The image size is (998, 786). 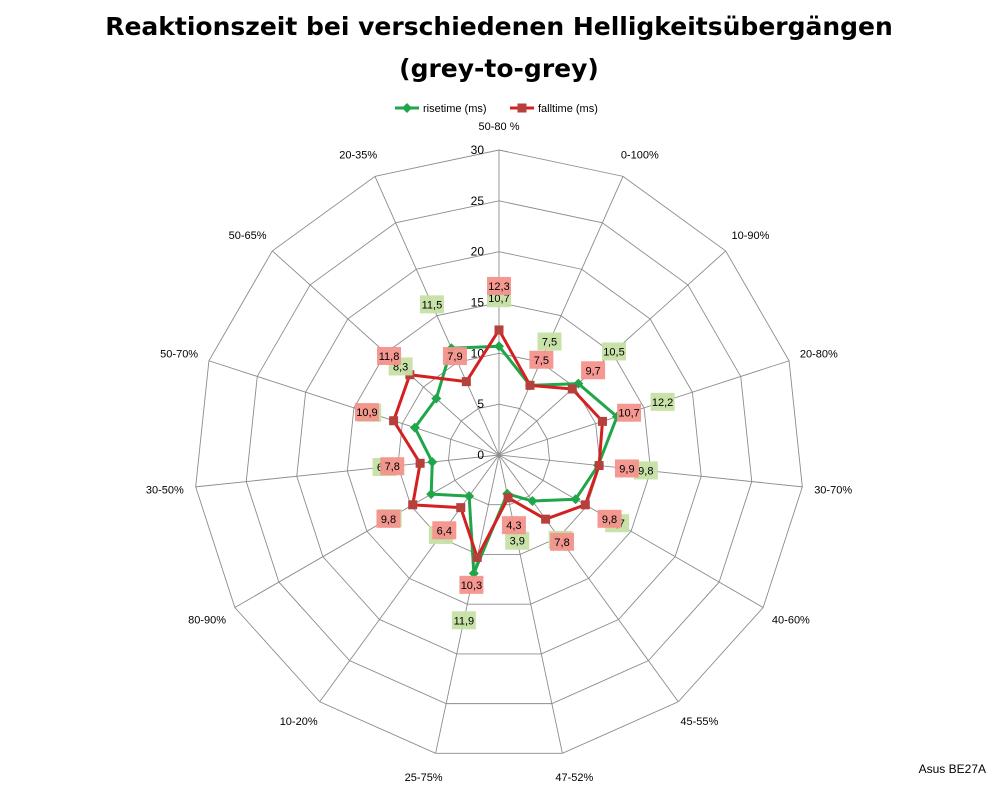 What do you see at coordinates (574, 778) in the screenshot?
I see `category-label: 47-52%` at bounding box center [574, 778].